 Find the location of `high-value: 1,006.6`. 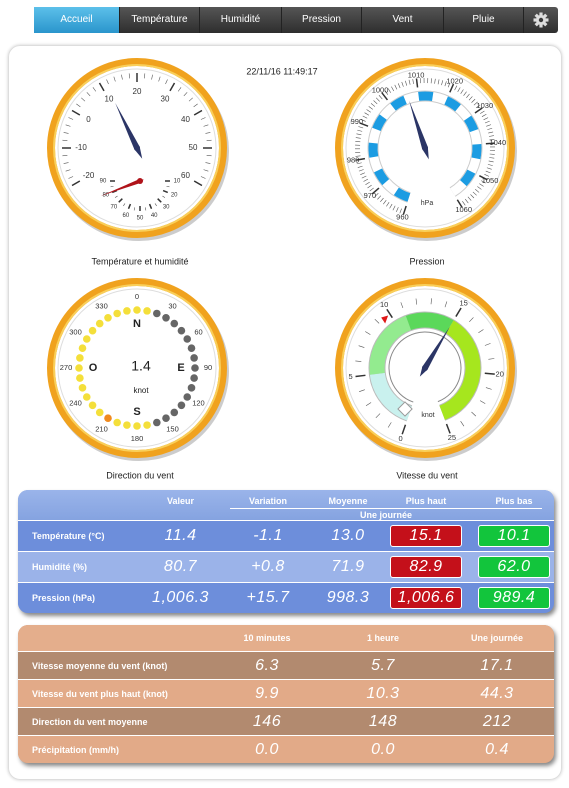

high-value: 1,006.6 is located at coordinates (426, 598).